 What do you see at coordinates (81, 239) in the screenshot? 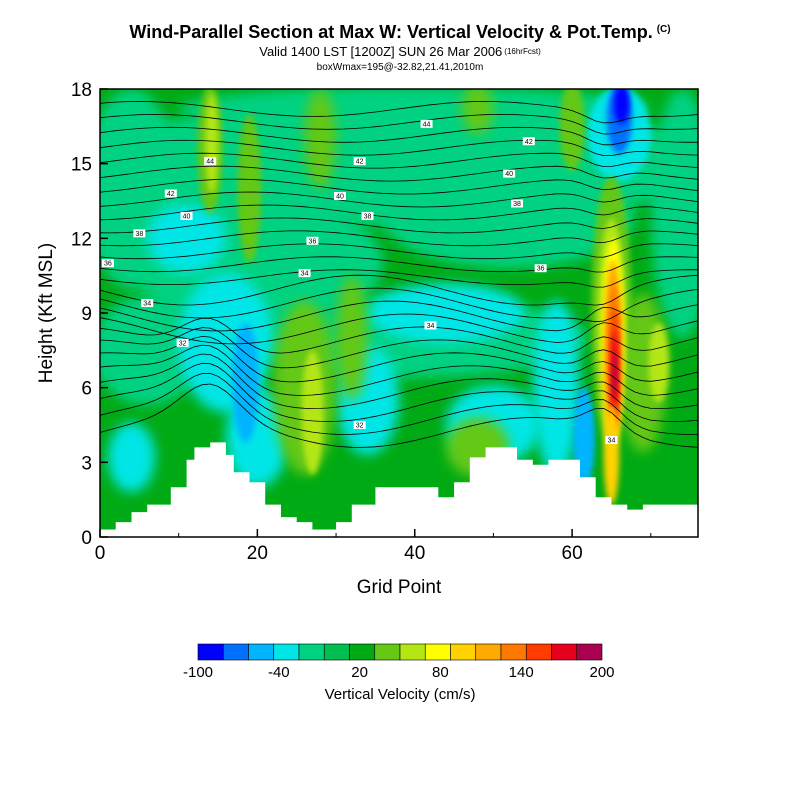
I see `y-tick-label: 12` at bounding box center [81, 239].